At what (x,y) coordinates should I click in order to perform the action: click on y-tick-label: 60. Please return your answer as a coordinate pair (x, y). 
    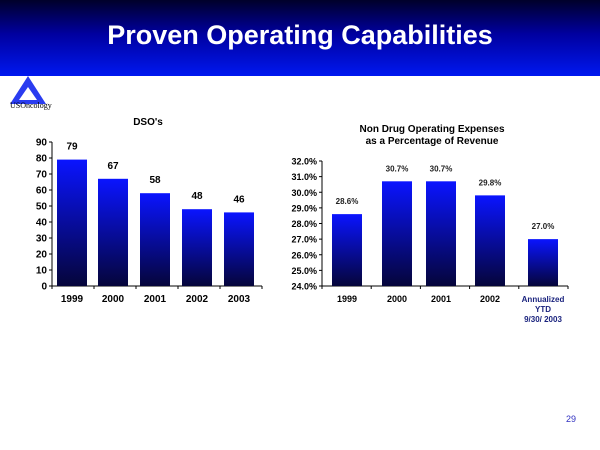
    Looking at the image, I should click on (42, 191).